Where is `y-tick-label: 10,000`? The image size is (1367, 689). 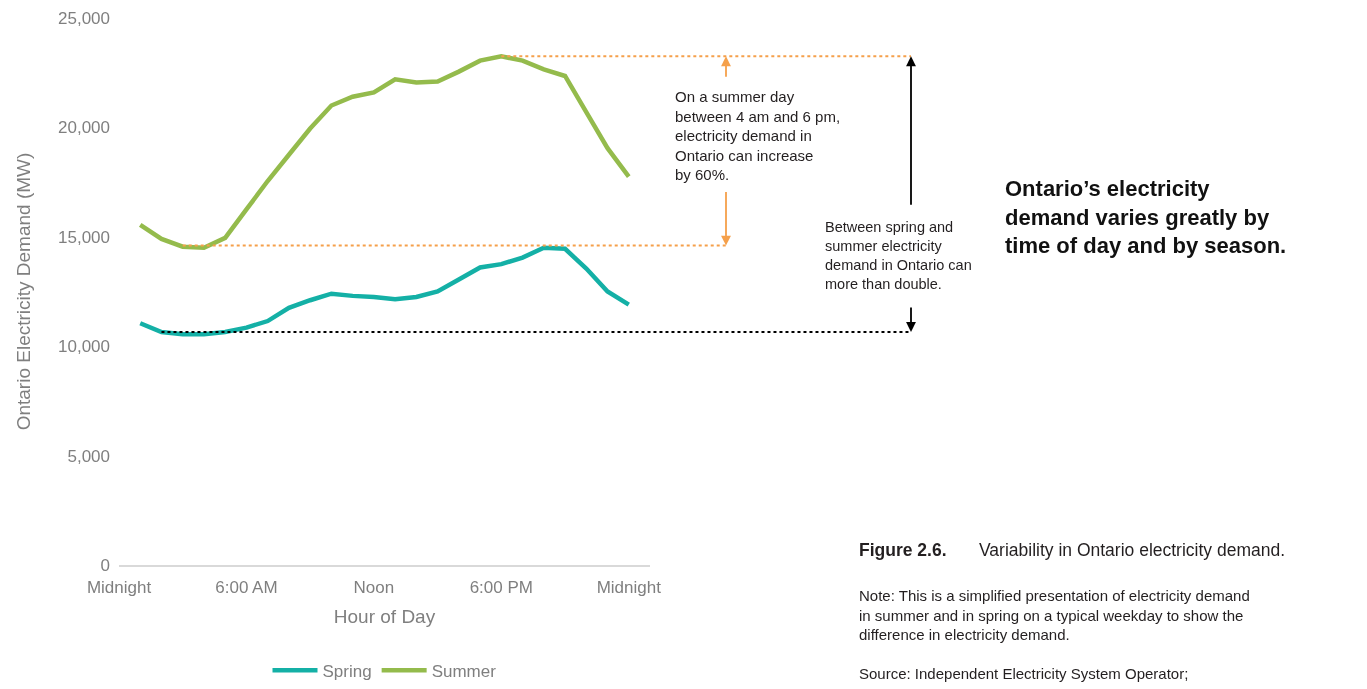 y-tick-label: 10,000 is located at coordinates (84, 347).